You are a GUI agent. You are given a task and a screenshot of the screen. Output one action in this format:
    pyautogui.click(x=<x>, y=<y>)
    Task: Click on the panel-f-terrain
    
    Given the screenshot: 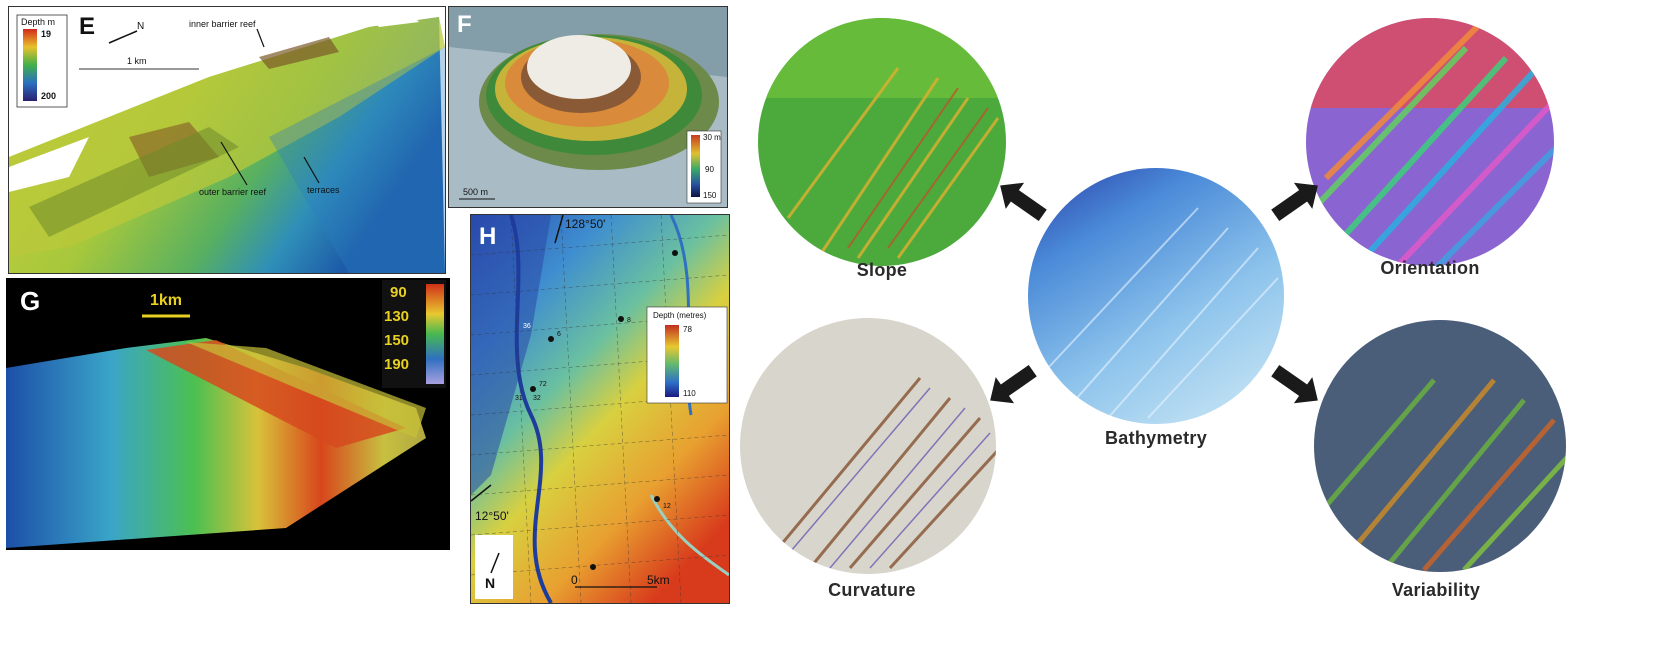 What is the action you would take?
    pyautogui.click(x=588, y=107)
    